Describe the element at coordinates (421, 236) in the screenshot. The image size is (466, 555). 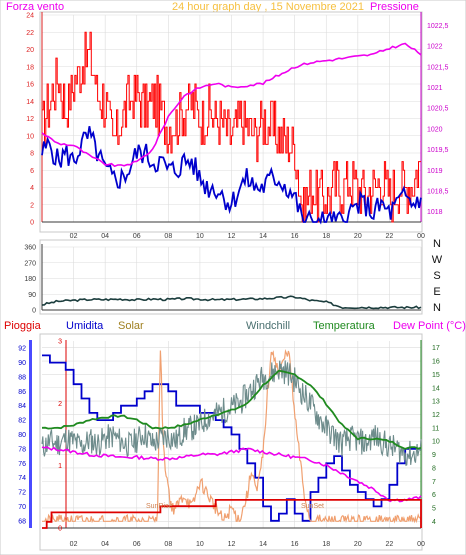
I see `x-tick-label: 00` at that location.